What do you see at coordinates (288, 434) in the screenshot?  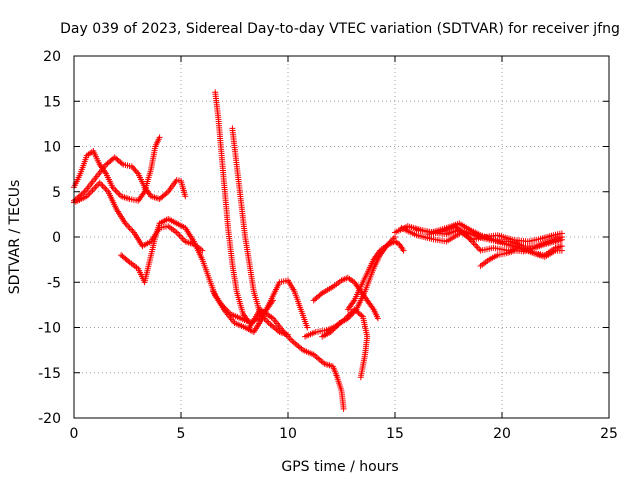 I see `x-tick-label: 10` at bounding box center [288, 434].